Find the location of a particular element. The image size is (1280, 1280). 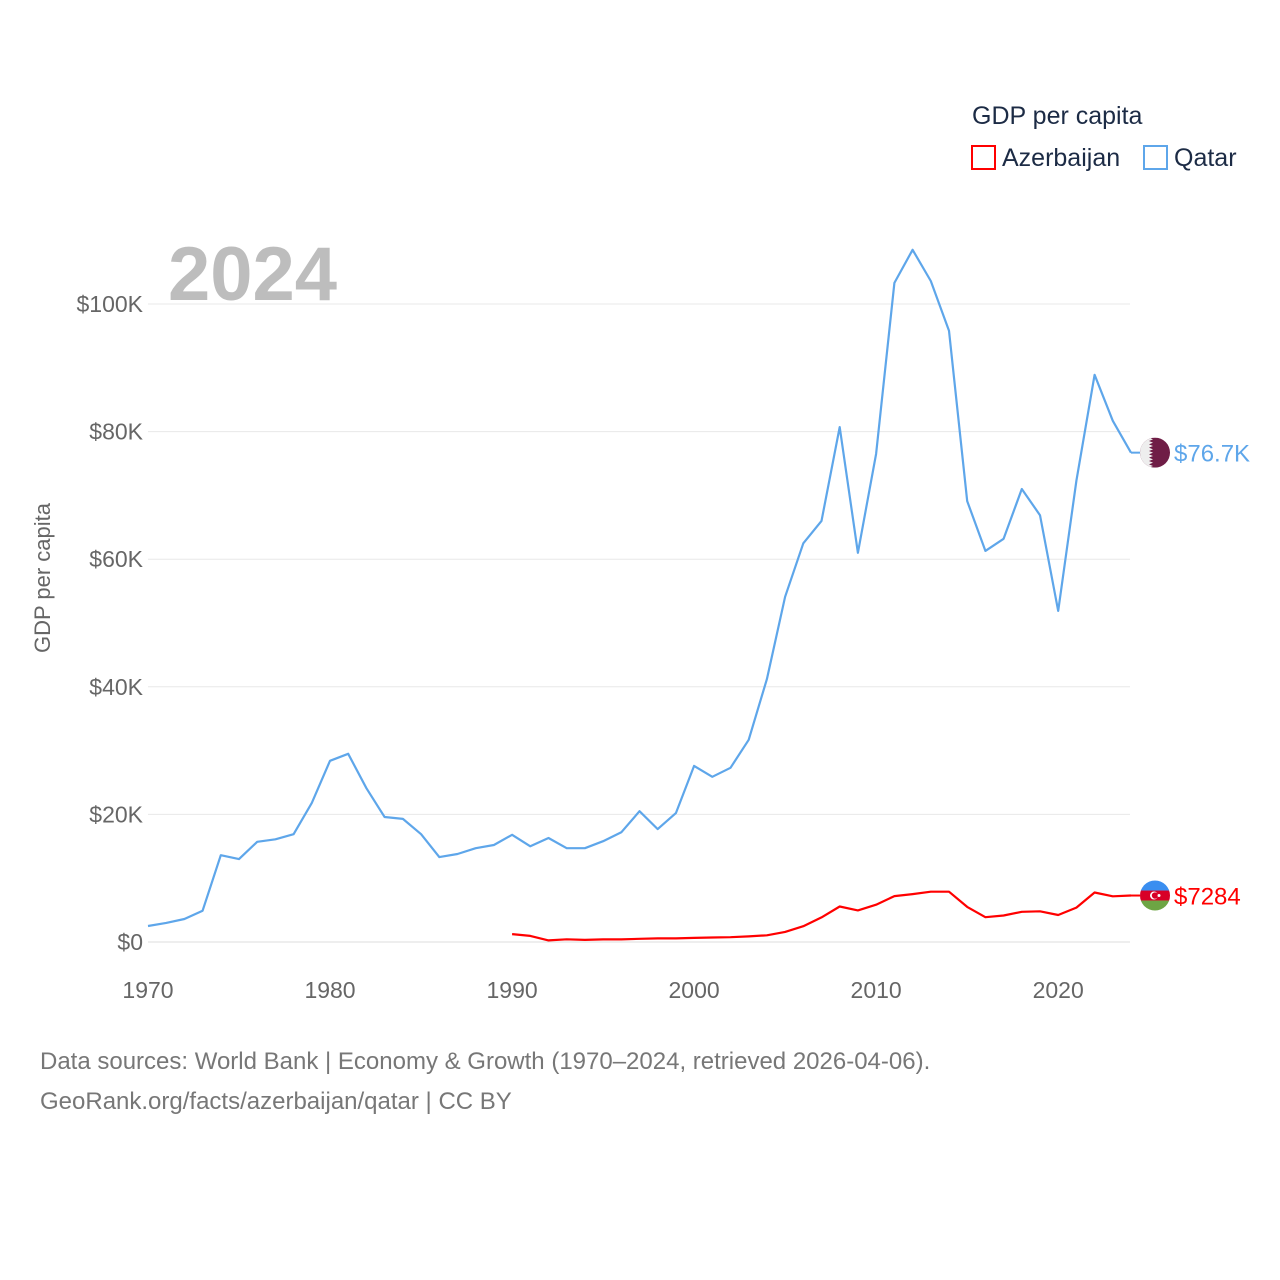

x-tick-label: 1980 is located at coordinates (329, 990).